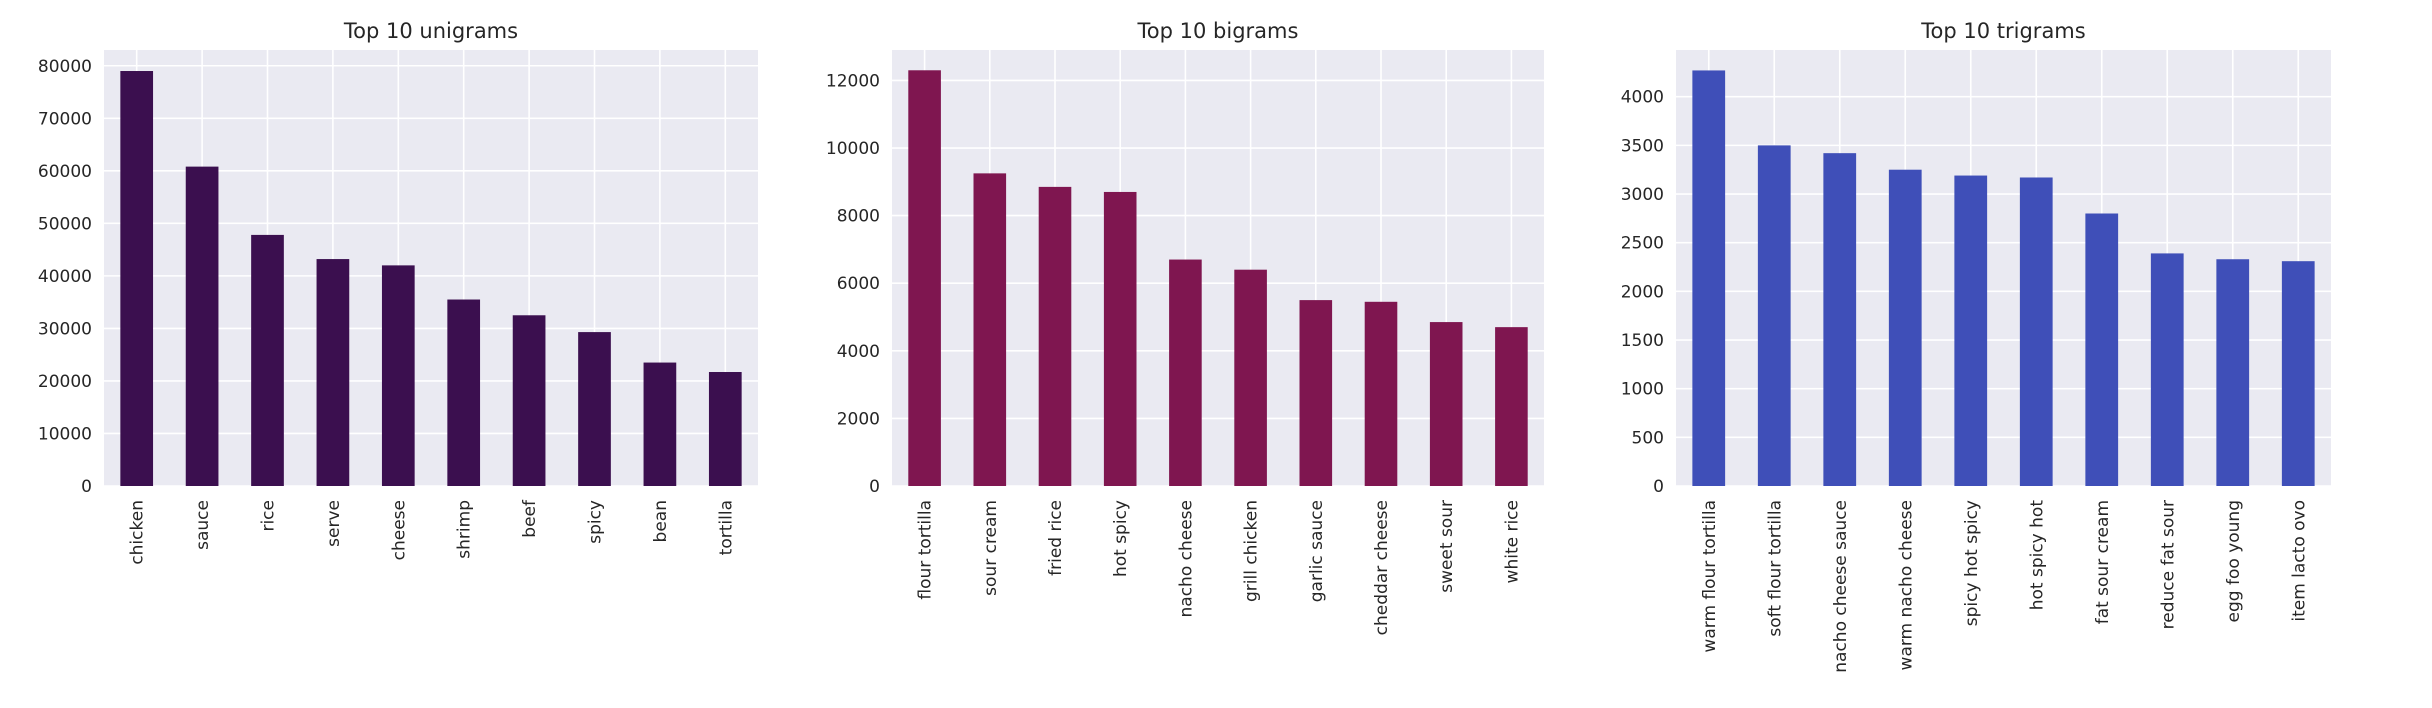 The width and height of the screenshot is (2432, 708). I want to click on x-tick-label: fat sour cream, so click(2103, 562).